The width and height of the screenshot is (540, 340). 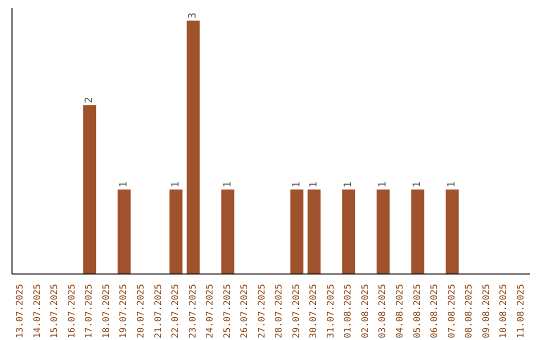 I want to click on x-tick-label: 02.08.2025, so click(x=365, y=311).